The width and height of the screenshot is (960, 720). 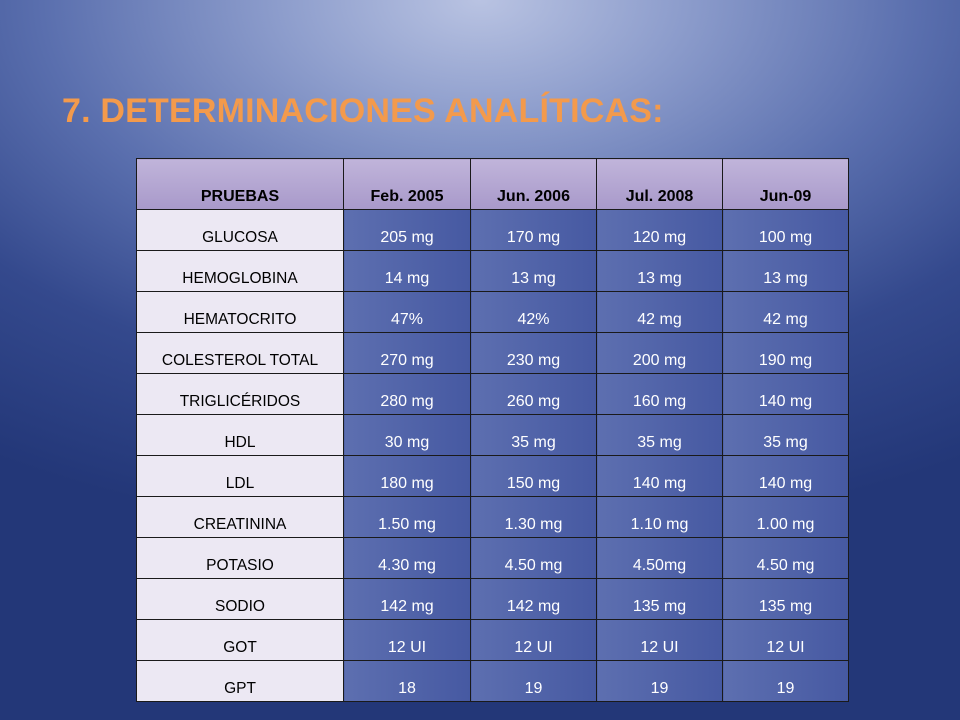 I want to click on test-name-cell: HEMATOCRITO, so click(x=240, y=312).